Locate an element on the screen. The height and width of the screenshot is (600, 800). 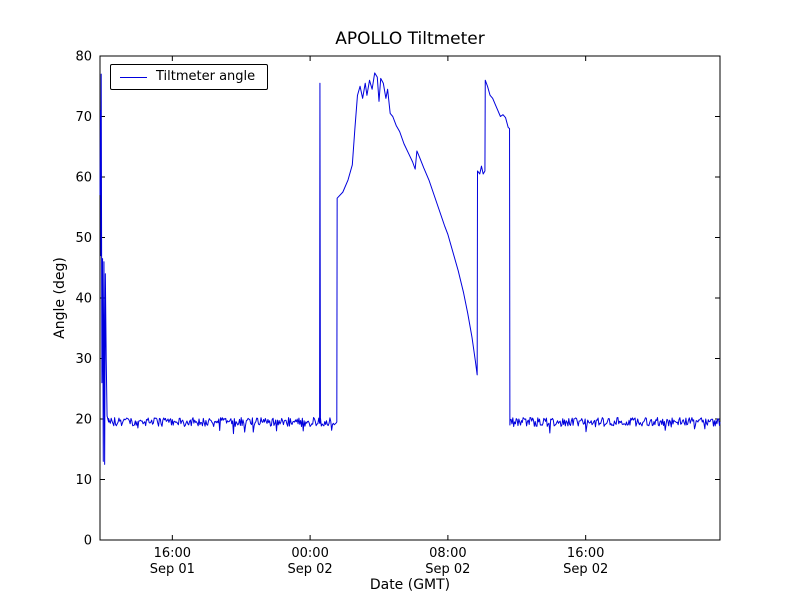
chart-title: APOLLO Tiltmeter is located at coordinates (410, 39).